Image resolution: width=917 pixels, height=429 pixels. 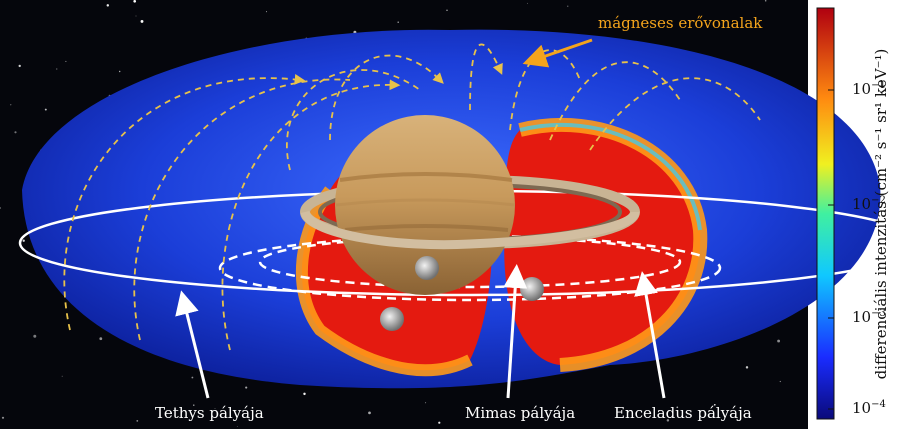 I want to click on mimas-arrow, so click(x=515, y=331).